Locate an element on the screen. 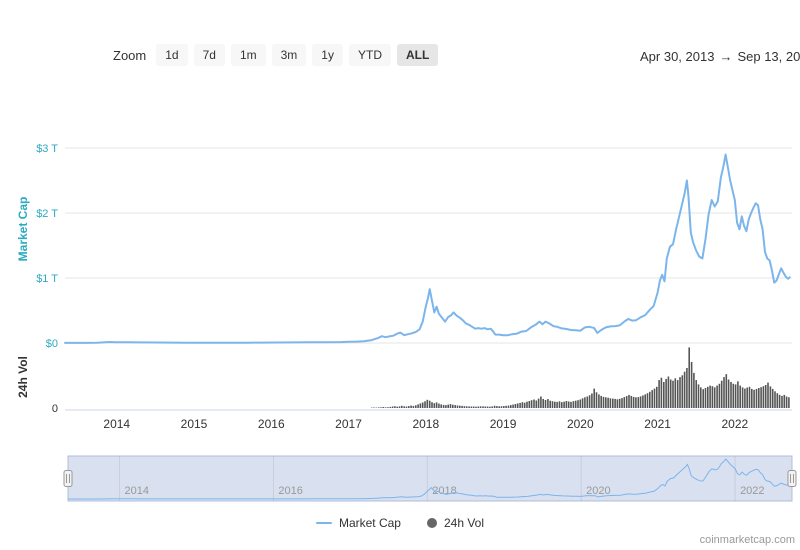  volume-tick-label: 0 is located at coordinates (55, 409).